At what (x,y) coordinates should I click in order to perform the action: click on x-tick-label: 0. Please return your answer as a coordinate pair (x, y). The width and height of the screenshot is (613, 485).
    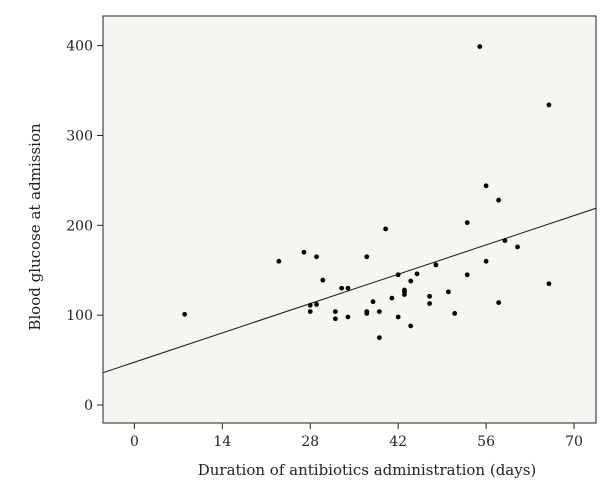
    Looking at the image, I should click on (134, 442).